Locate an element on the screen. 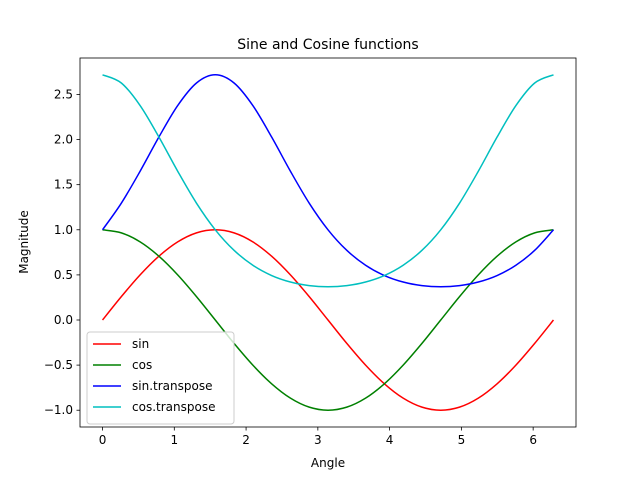 The width and height of the screenshot is (640, 480). y-tick-label: 1.5 is located at coordinates (63, 185).